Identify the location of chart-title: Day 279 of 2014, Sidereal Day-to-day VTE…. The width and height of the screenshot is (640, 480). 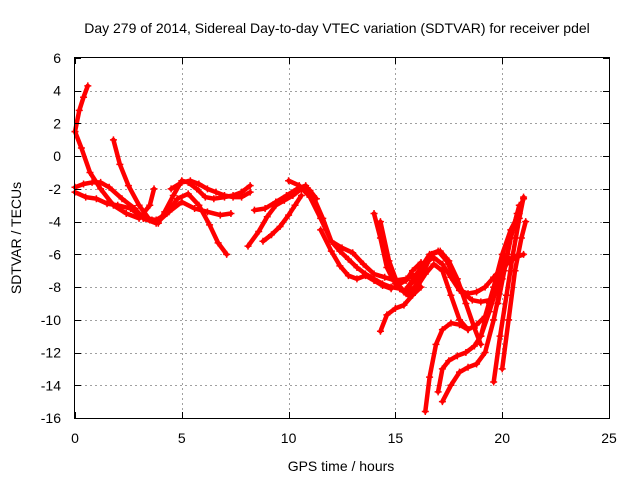
(337, 28).